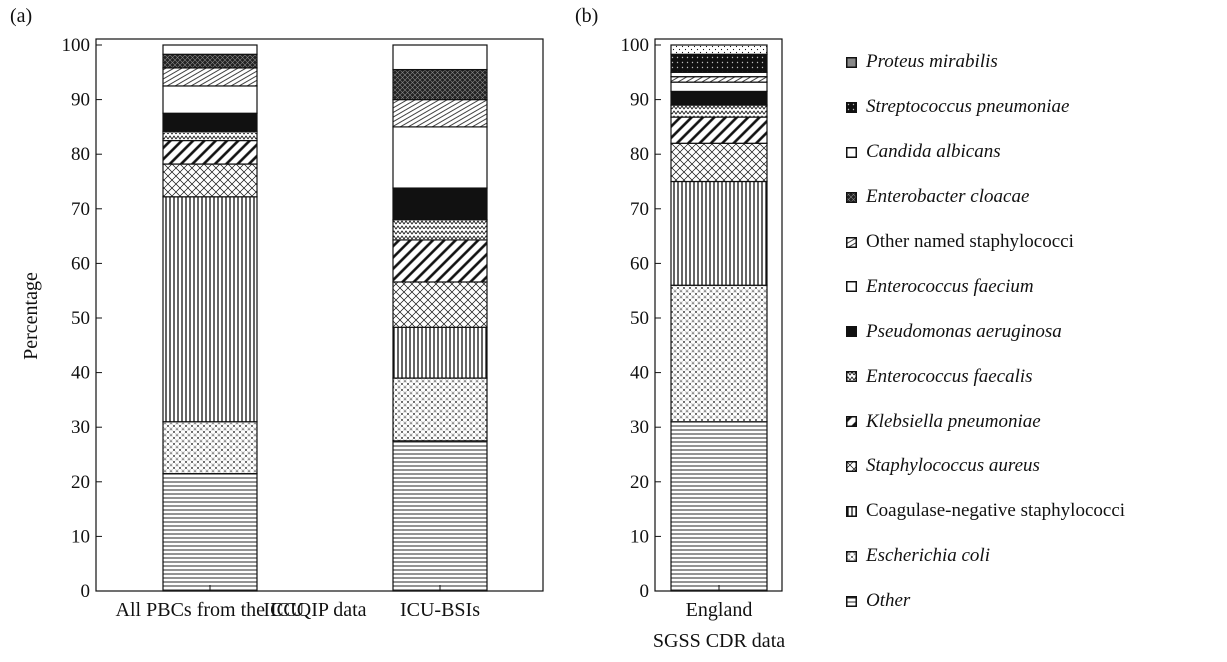  I want to click on x-category-label: England, so click(719, 610).